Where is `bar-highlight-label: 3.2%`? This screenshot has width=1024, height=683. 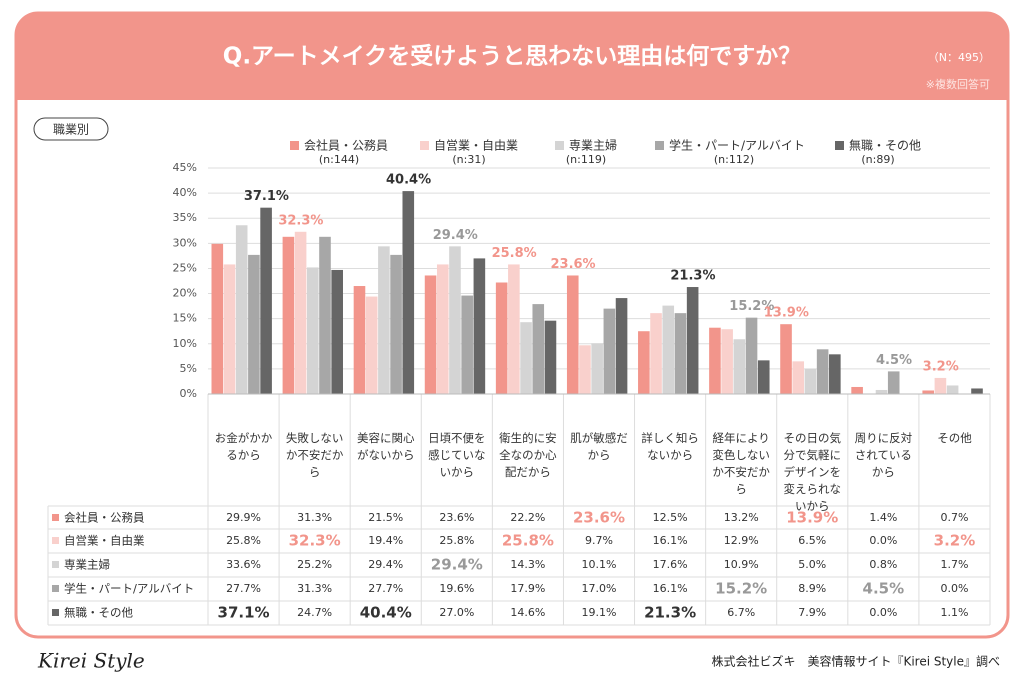 bar-highlight-label: 3.2% is located at coordinates (941, 366).